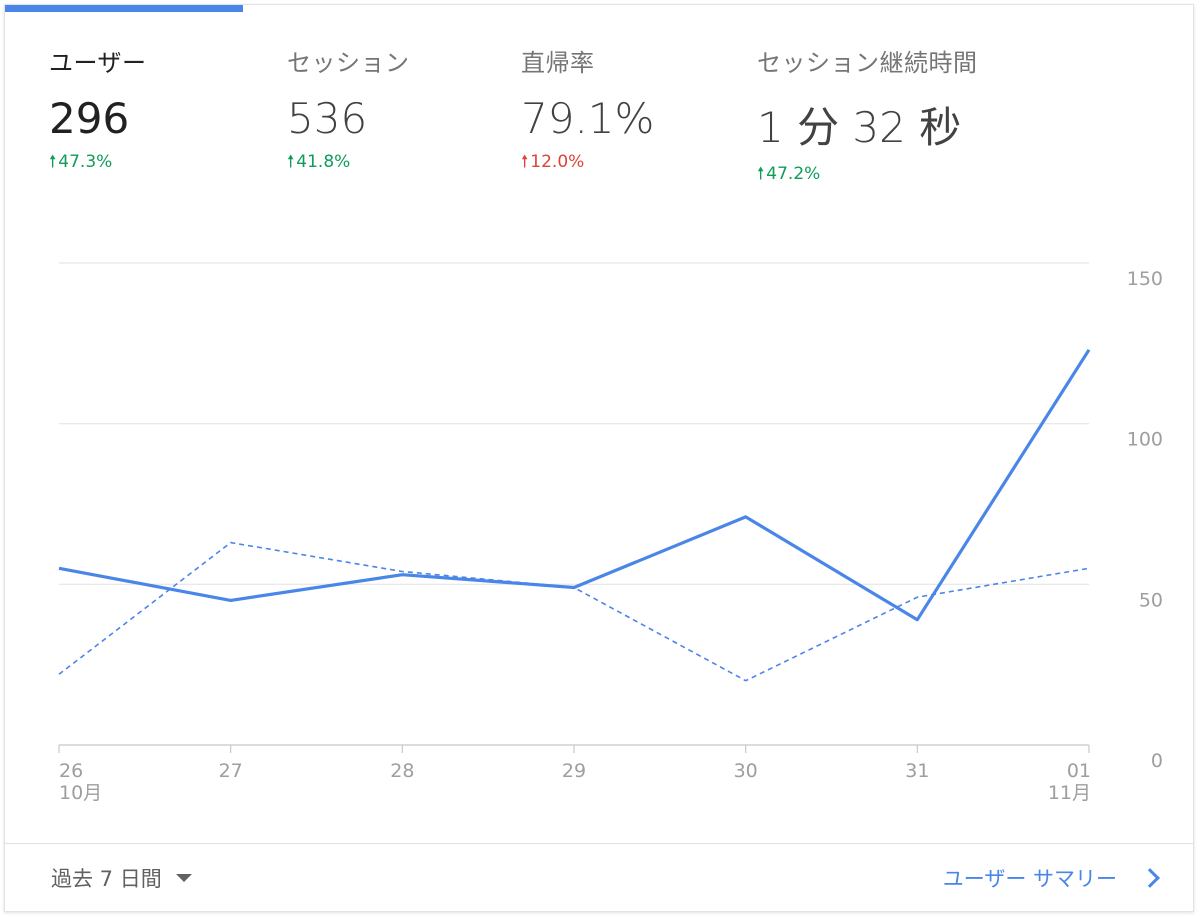 Image resolution: width=1200 pixels, height=917 pixels. What do you see at coordinates (859, 127) in the screenshot?
I see `metric-value: 1 分 32 秒` at bounding box center [859, 127].